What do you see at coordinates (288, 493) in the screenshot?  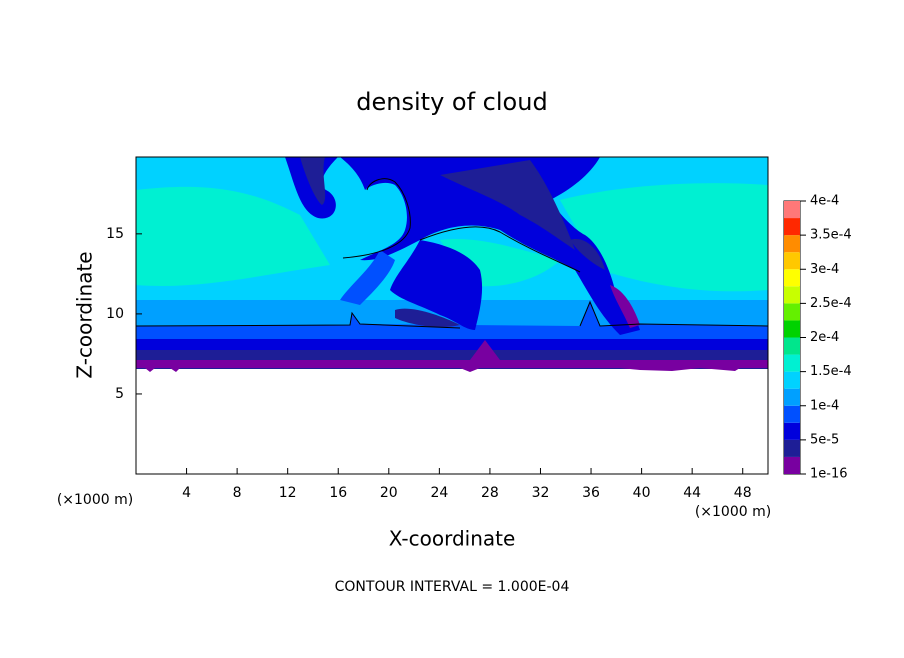 I see `x-tick-label: 12` at bounding box center [288, 493].